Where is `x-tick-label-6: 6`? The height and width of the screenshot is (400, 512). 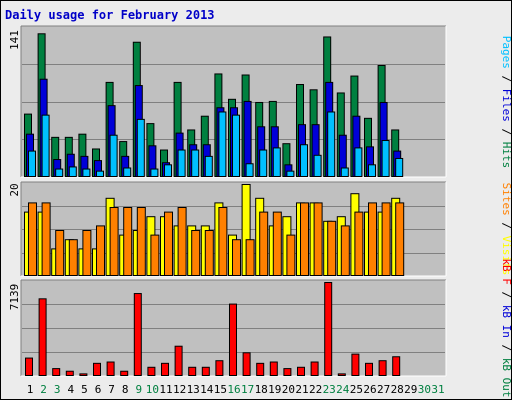
x-tick-label-6: 6 is located at coordinates (98, 389).